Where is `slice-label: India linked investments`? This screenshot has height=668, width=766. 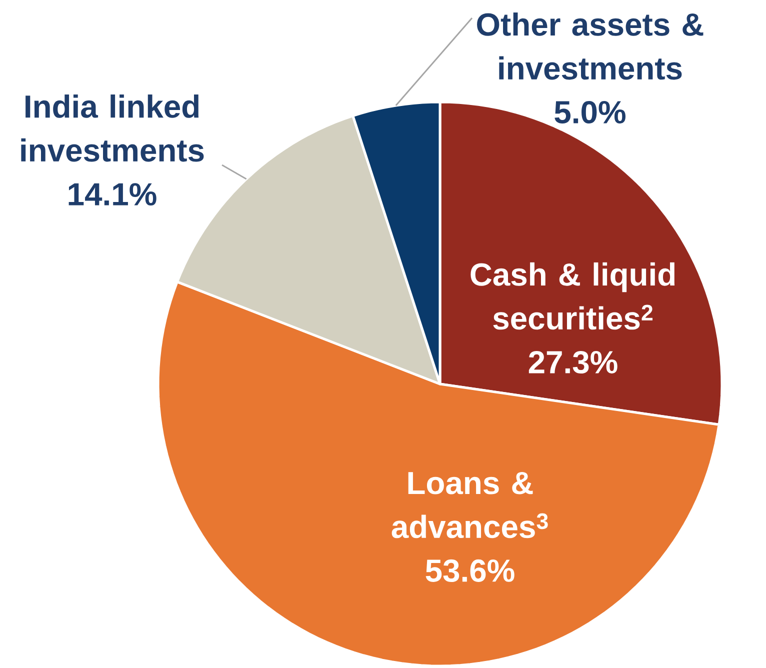 slice-label: India linked investments is located at coordinates (112, 128).